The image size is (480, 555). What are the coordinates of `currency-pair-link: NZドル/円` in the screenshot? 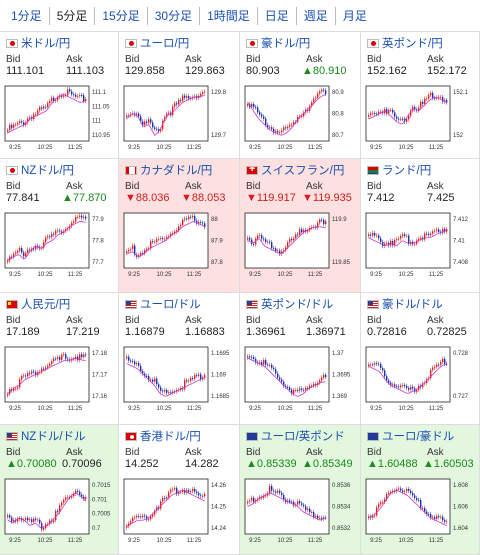 It's located at (40, 170).